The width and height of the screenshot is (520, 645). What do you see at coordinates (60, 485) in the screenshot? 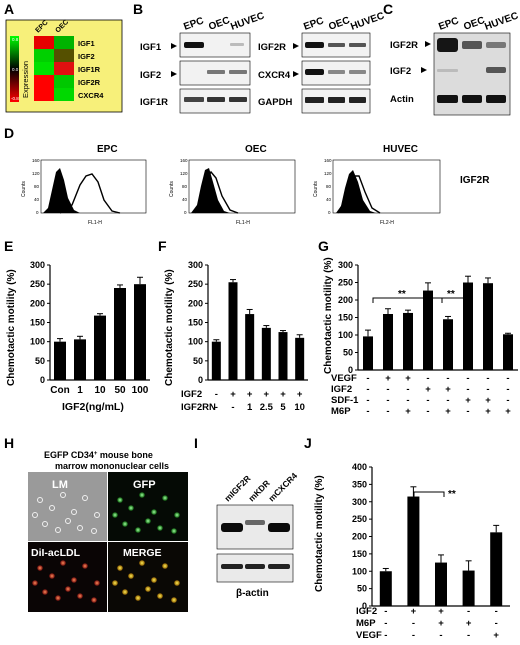
I see `quadrant-label-lm: LM` at bounding box center [60, 485].